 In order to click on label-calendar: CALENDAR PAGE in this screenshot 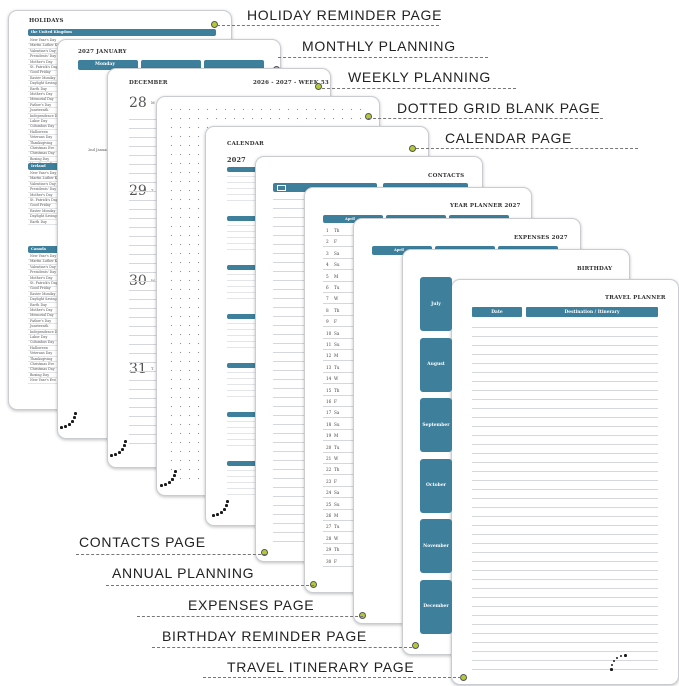, I will do `click(509, 138)`.